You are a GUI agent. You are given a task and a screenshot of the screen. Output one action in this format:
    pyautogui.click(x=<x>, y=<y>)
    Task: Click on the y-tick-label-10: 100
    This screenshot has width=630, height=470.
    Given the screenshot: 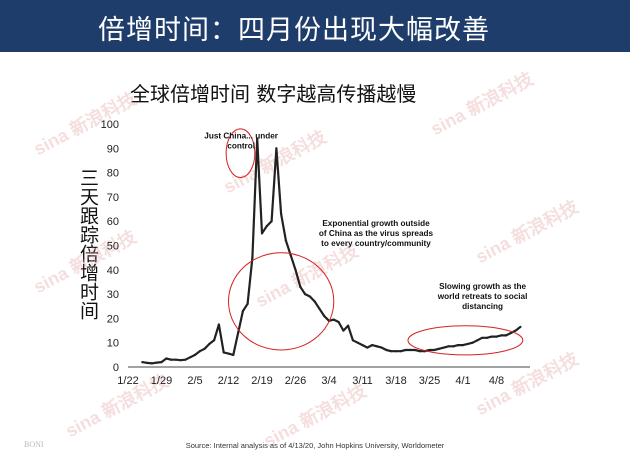 What is the action you would take?
    pyautogui.click(x=110, y=125)
    